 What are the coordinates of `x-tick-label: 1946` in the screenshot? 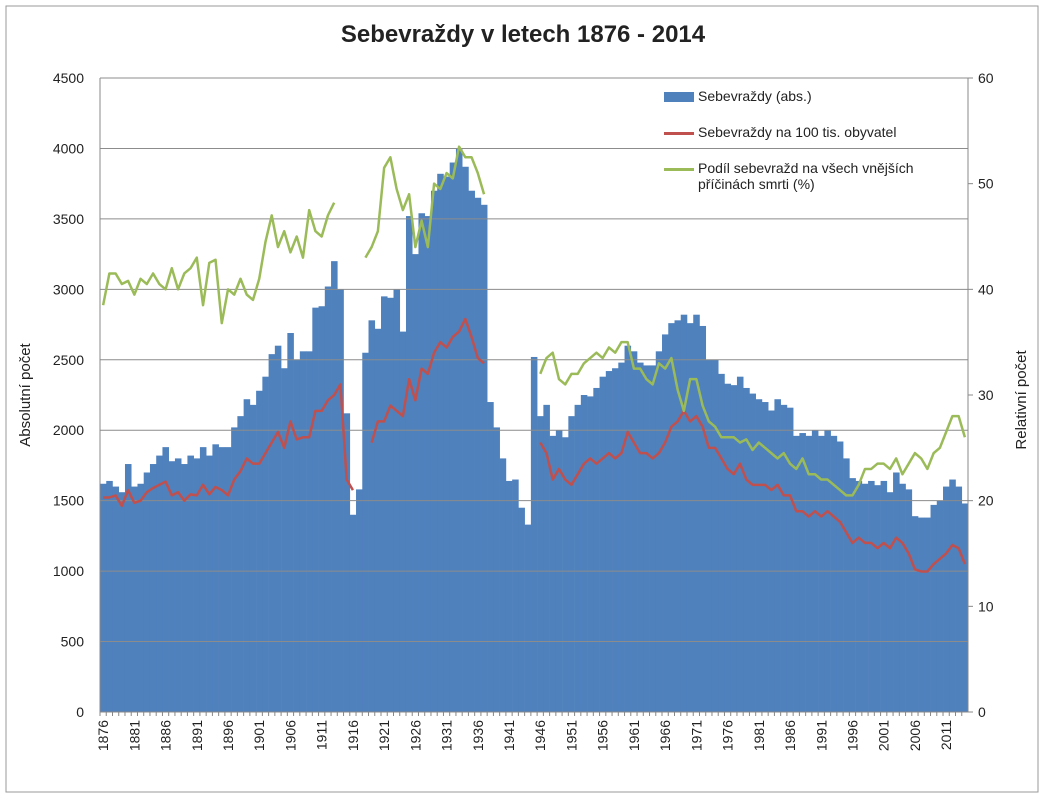 It's located at (540, 735).